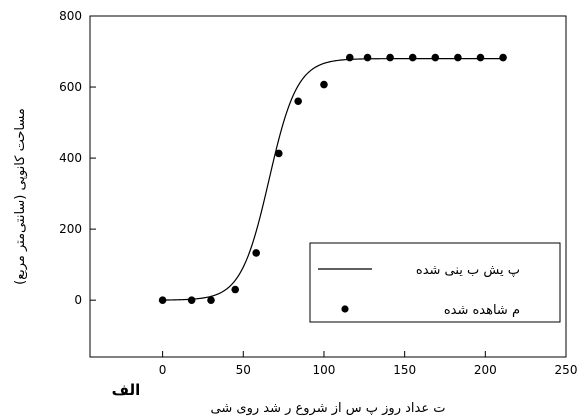 This screenshot has width=578, height=419. I want to click on x-tick-label: 50, so click(243, 370).